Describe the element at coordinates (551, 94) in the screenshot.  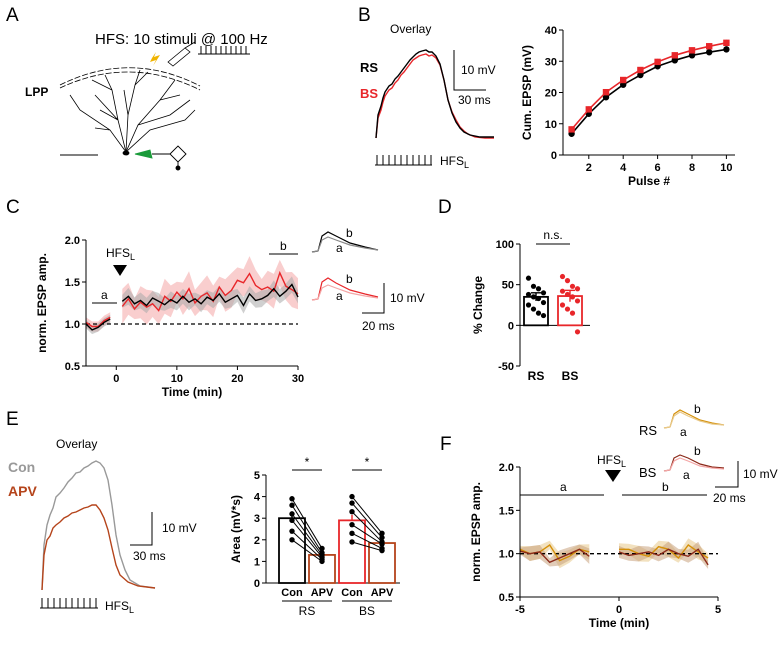
I see `y-tick-label: 20` at that location.